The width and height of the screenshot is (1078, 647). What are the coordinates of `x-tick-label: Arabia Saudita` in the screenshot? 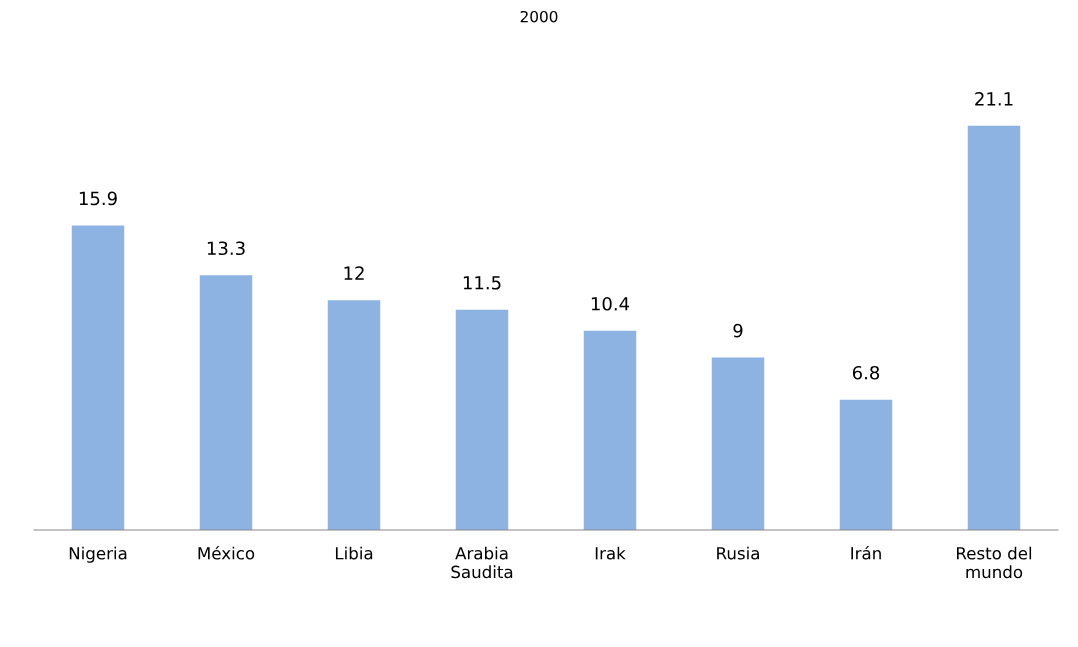 It's located at (482, 562).